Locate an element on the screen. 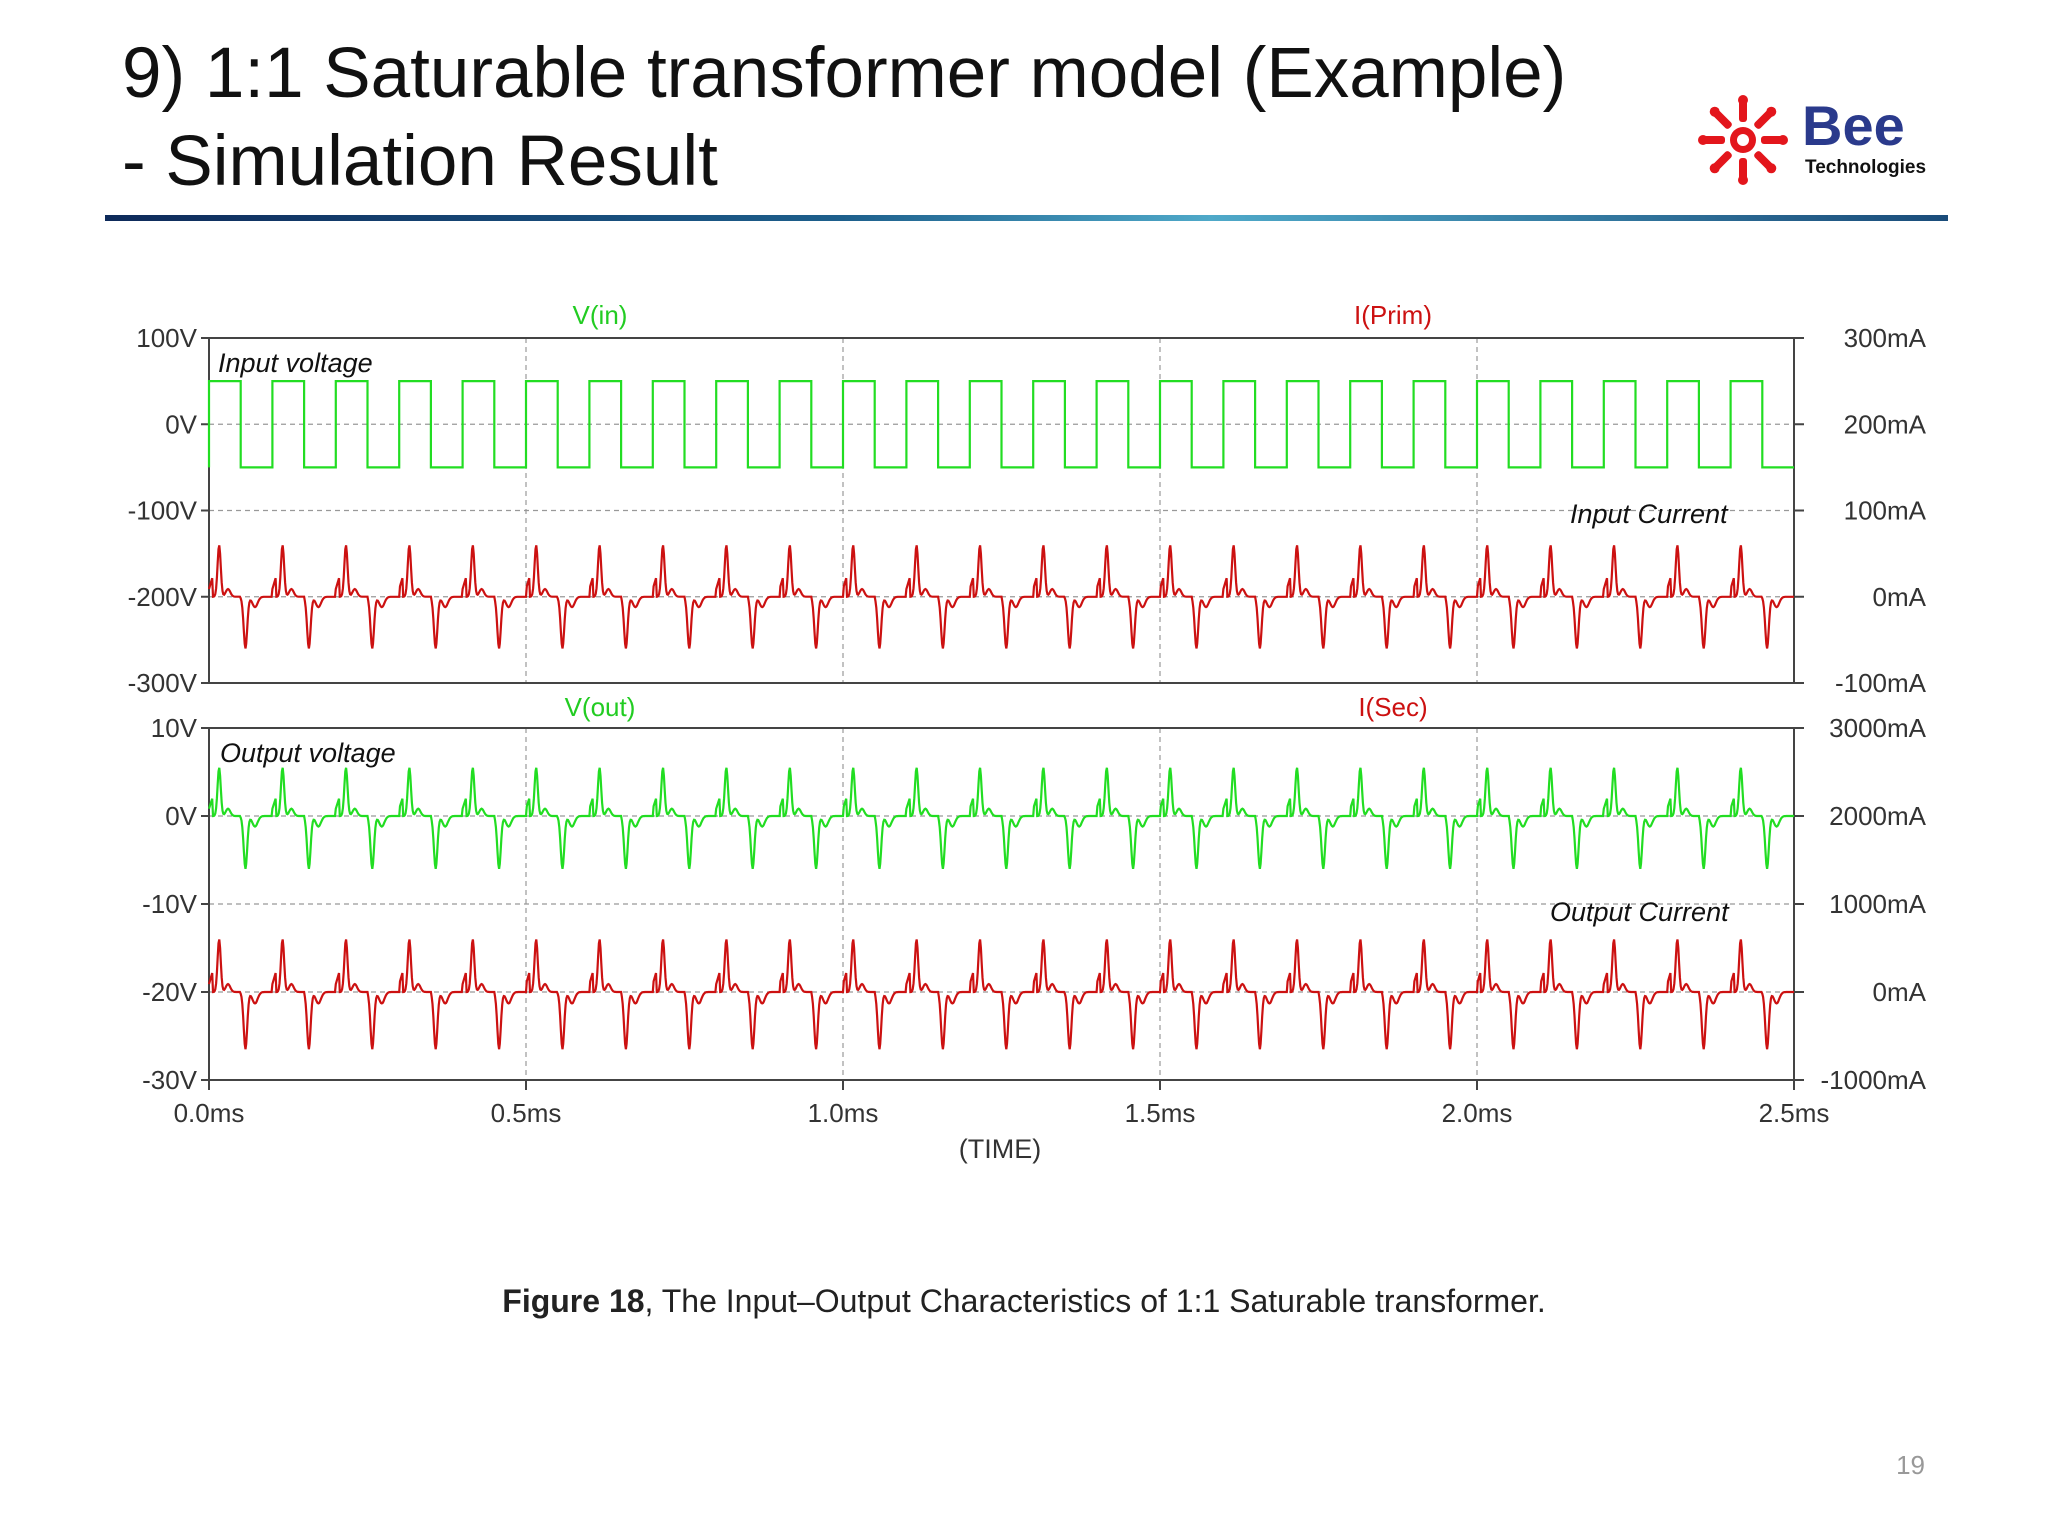 The image size is (2048, 1536). right-tick-label: 1000mA is located at coordinates (1877, 904).